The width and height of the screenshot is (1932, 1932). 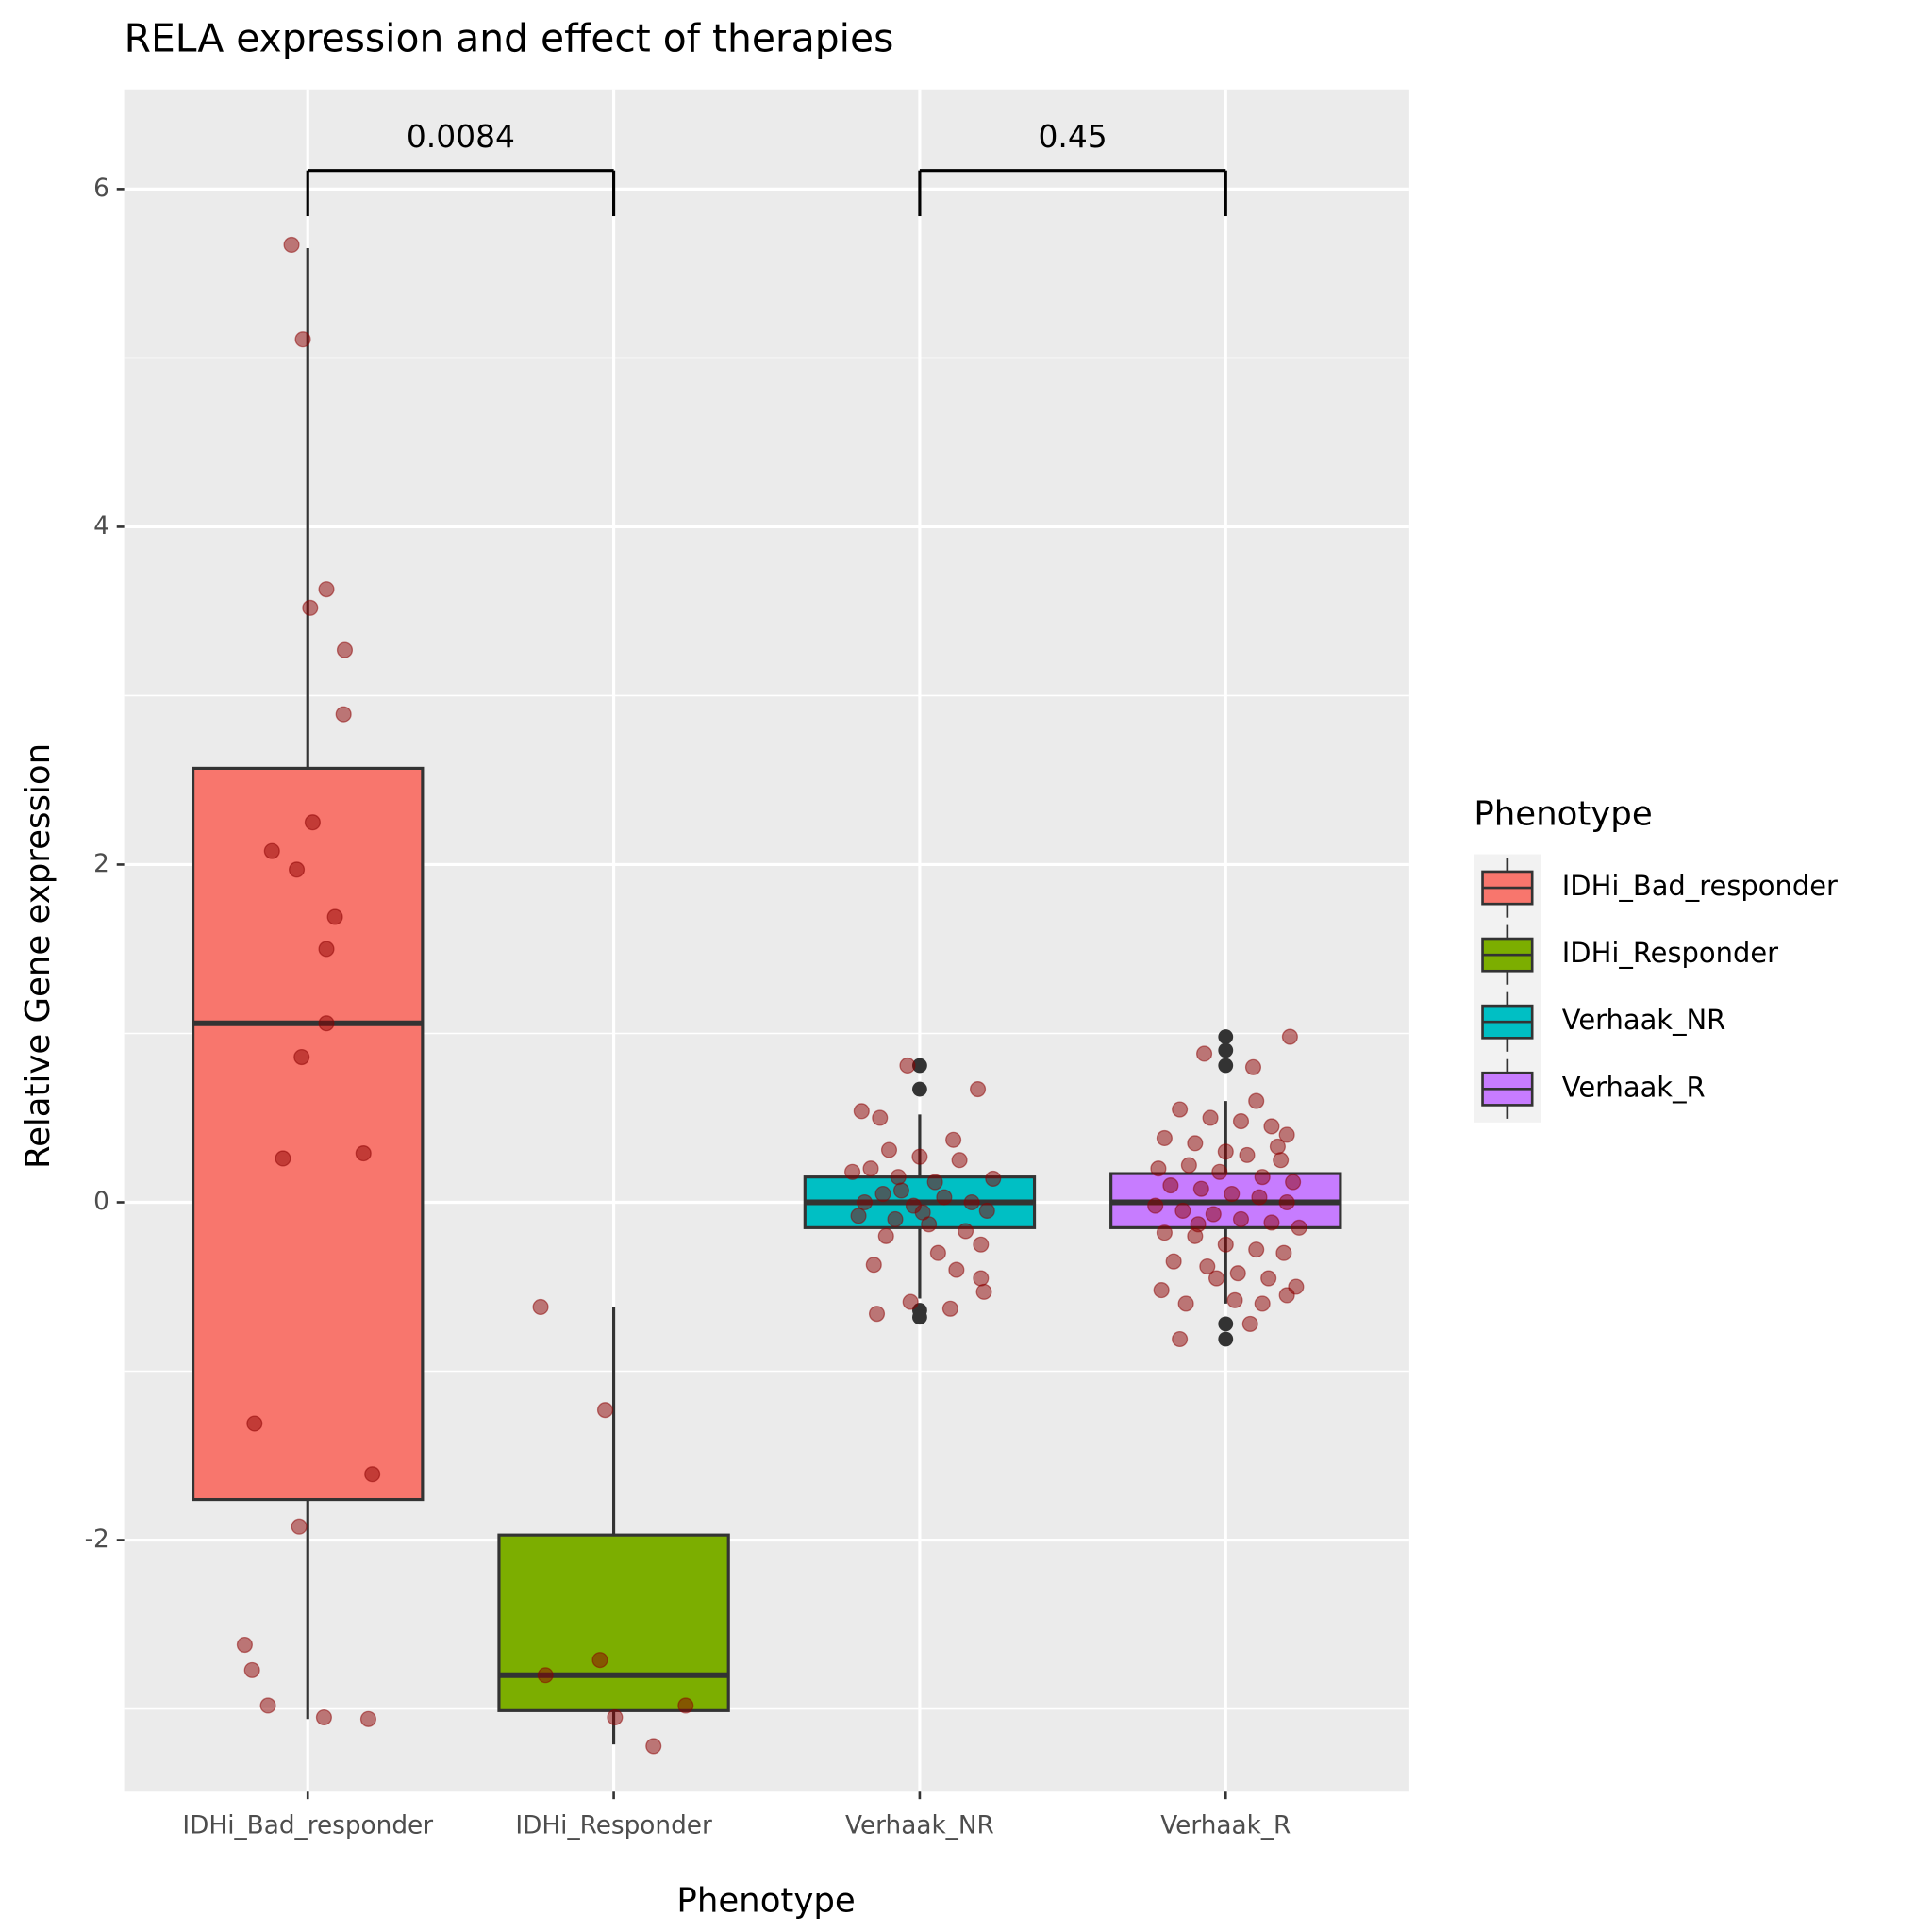 What do you see at coordinates (38, 956) in the screenshot?
I see `y-axis-label: Relative Gene expression` at bounding box center [38, 956].